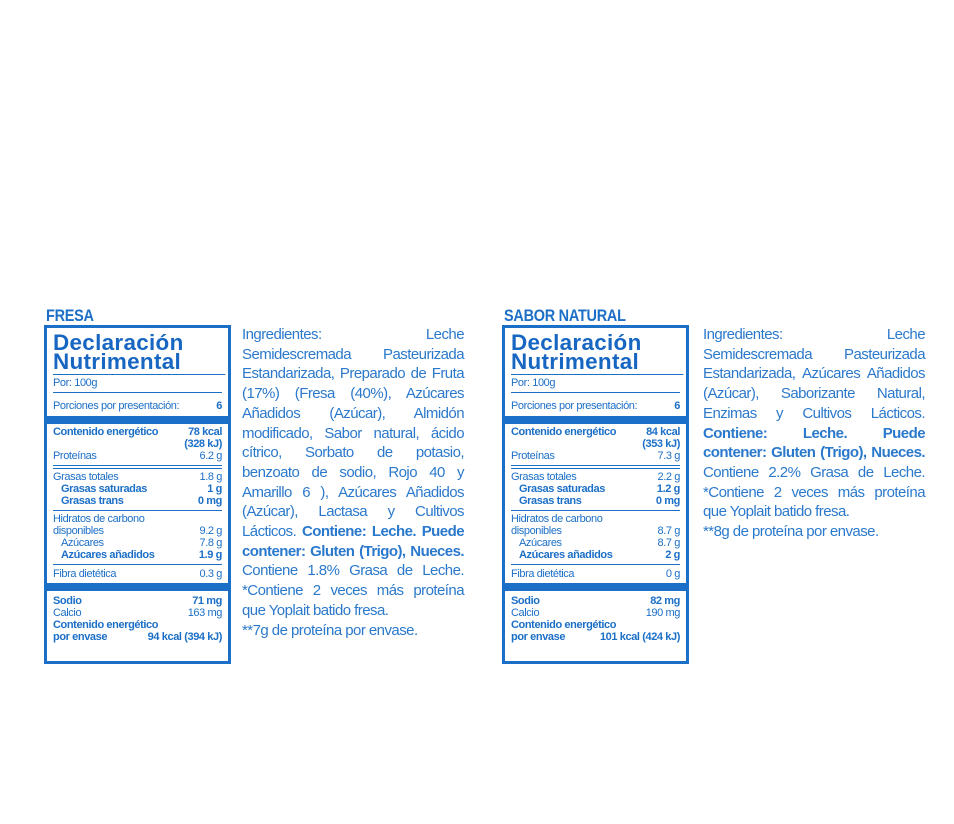 The image size is (954, 824). What do you see at coordinates (595, 574) in the screenshot?
I see `fiber-row: Fibra dietética 0 g` at bounding box center [595, 574].